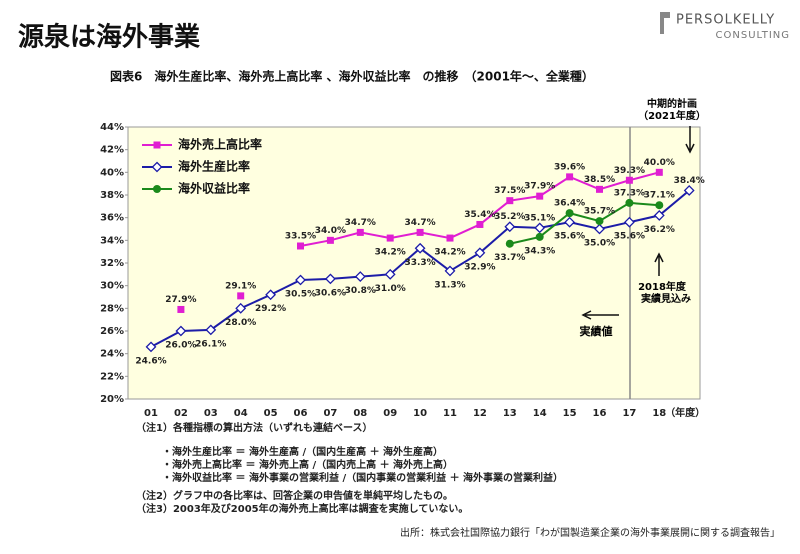  I want to click on annotation: 実績値, so click(596, 331).